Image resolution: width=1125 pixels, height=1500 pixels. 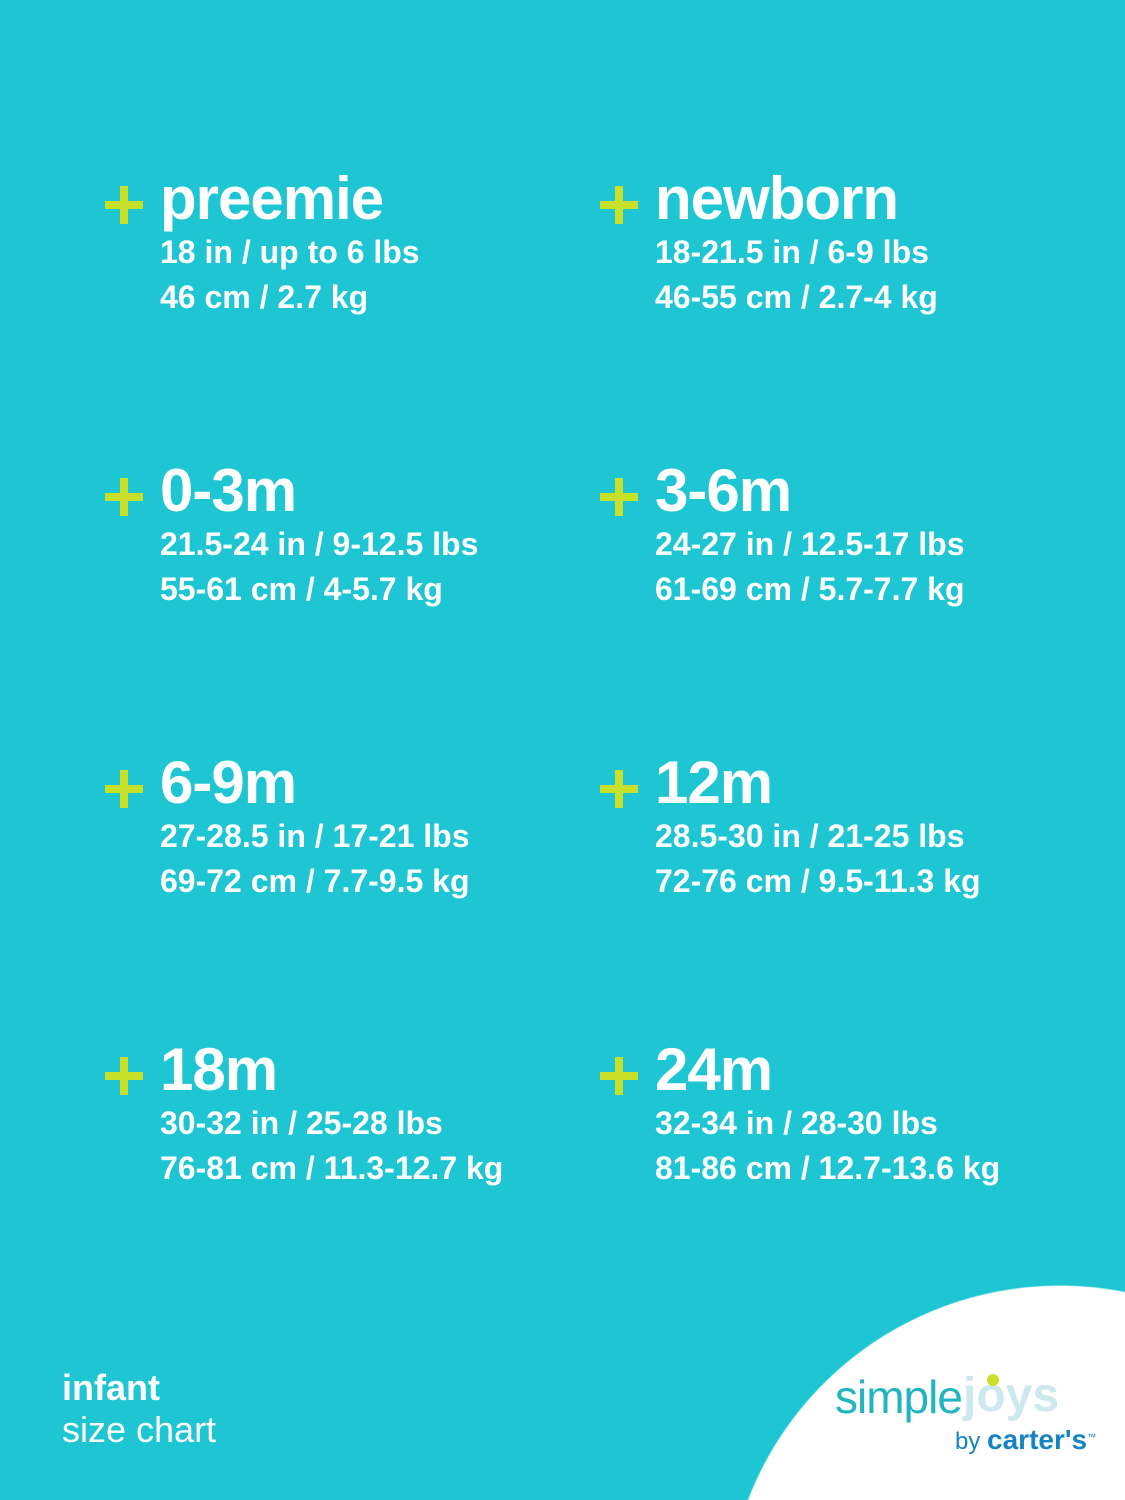 What do you see at coordinates (796, 297) in the screenshot?
I see `size-metric: 46-55 cm / 2.7-4 kg` at bounding box center [796, 297].